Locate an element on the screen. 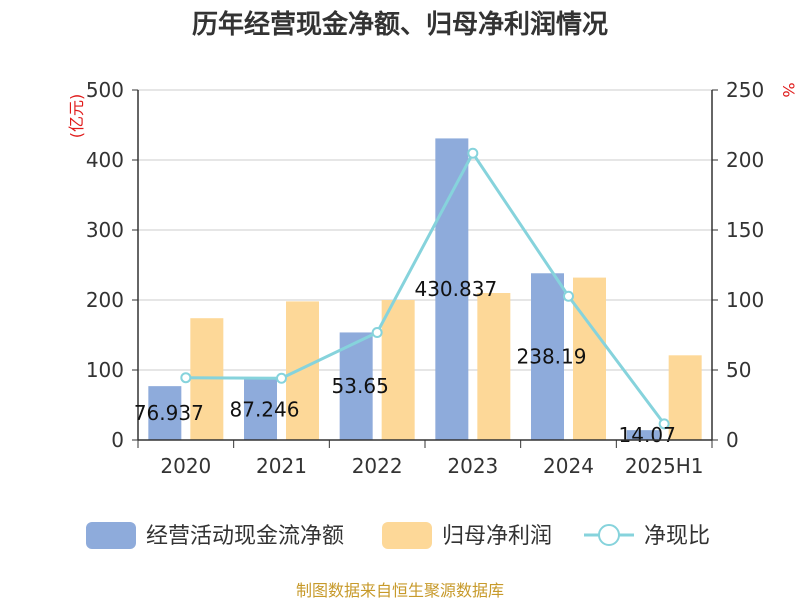 The image size is (800, 600). y-right-tick-label: 0 is located at coordinates (732, 440).